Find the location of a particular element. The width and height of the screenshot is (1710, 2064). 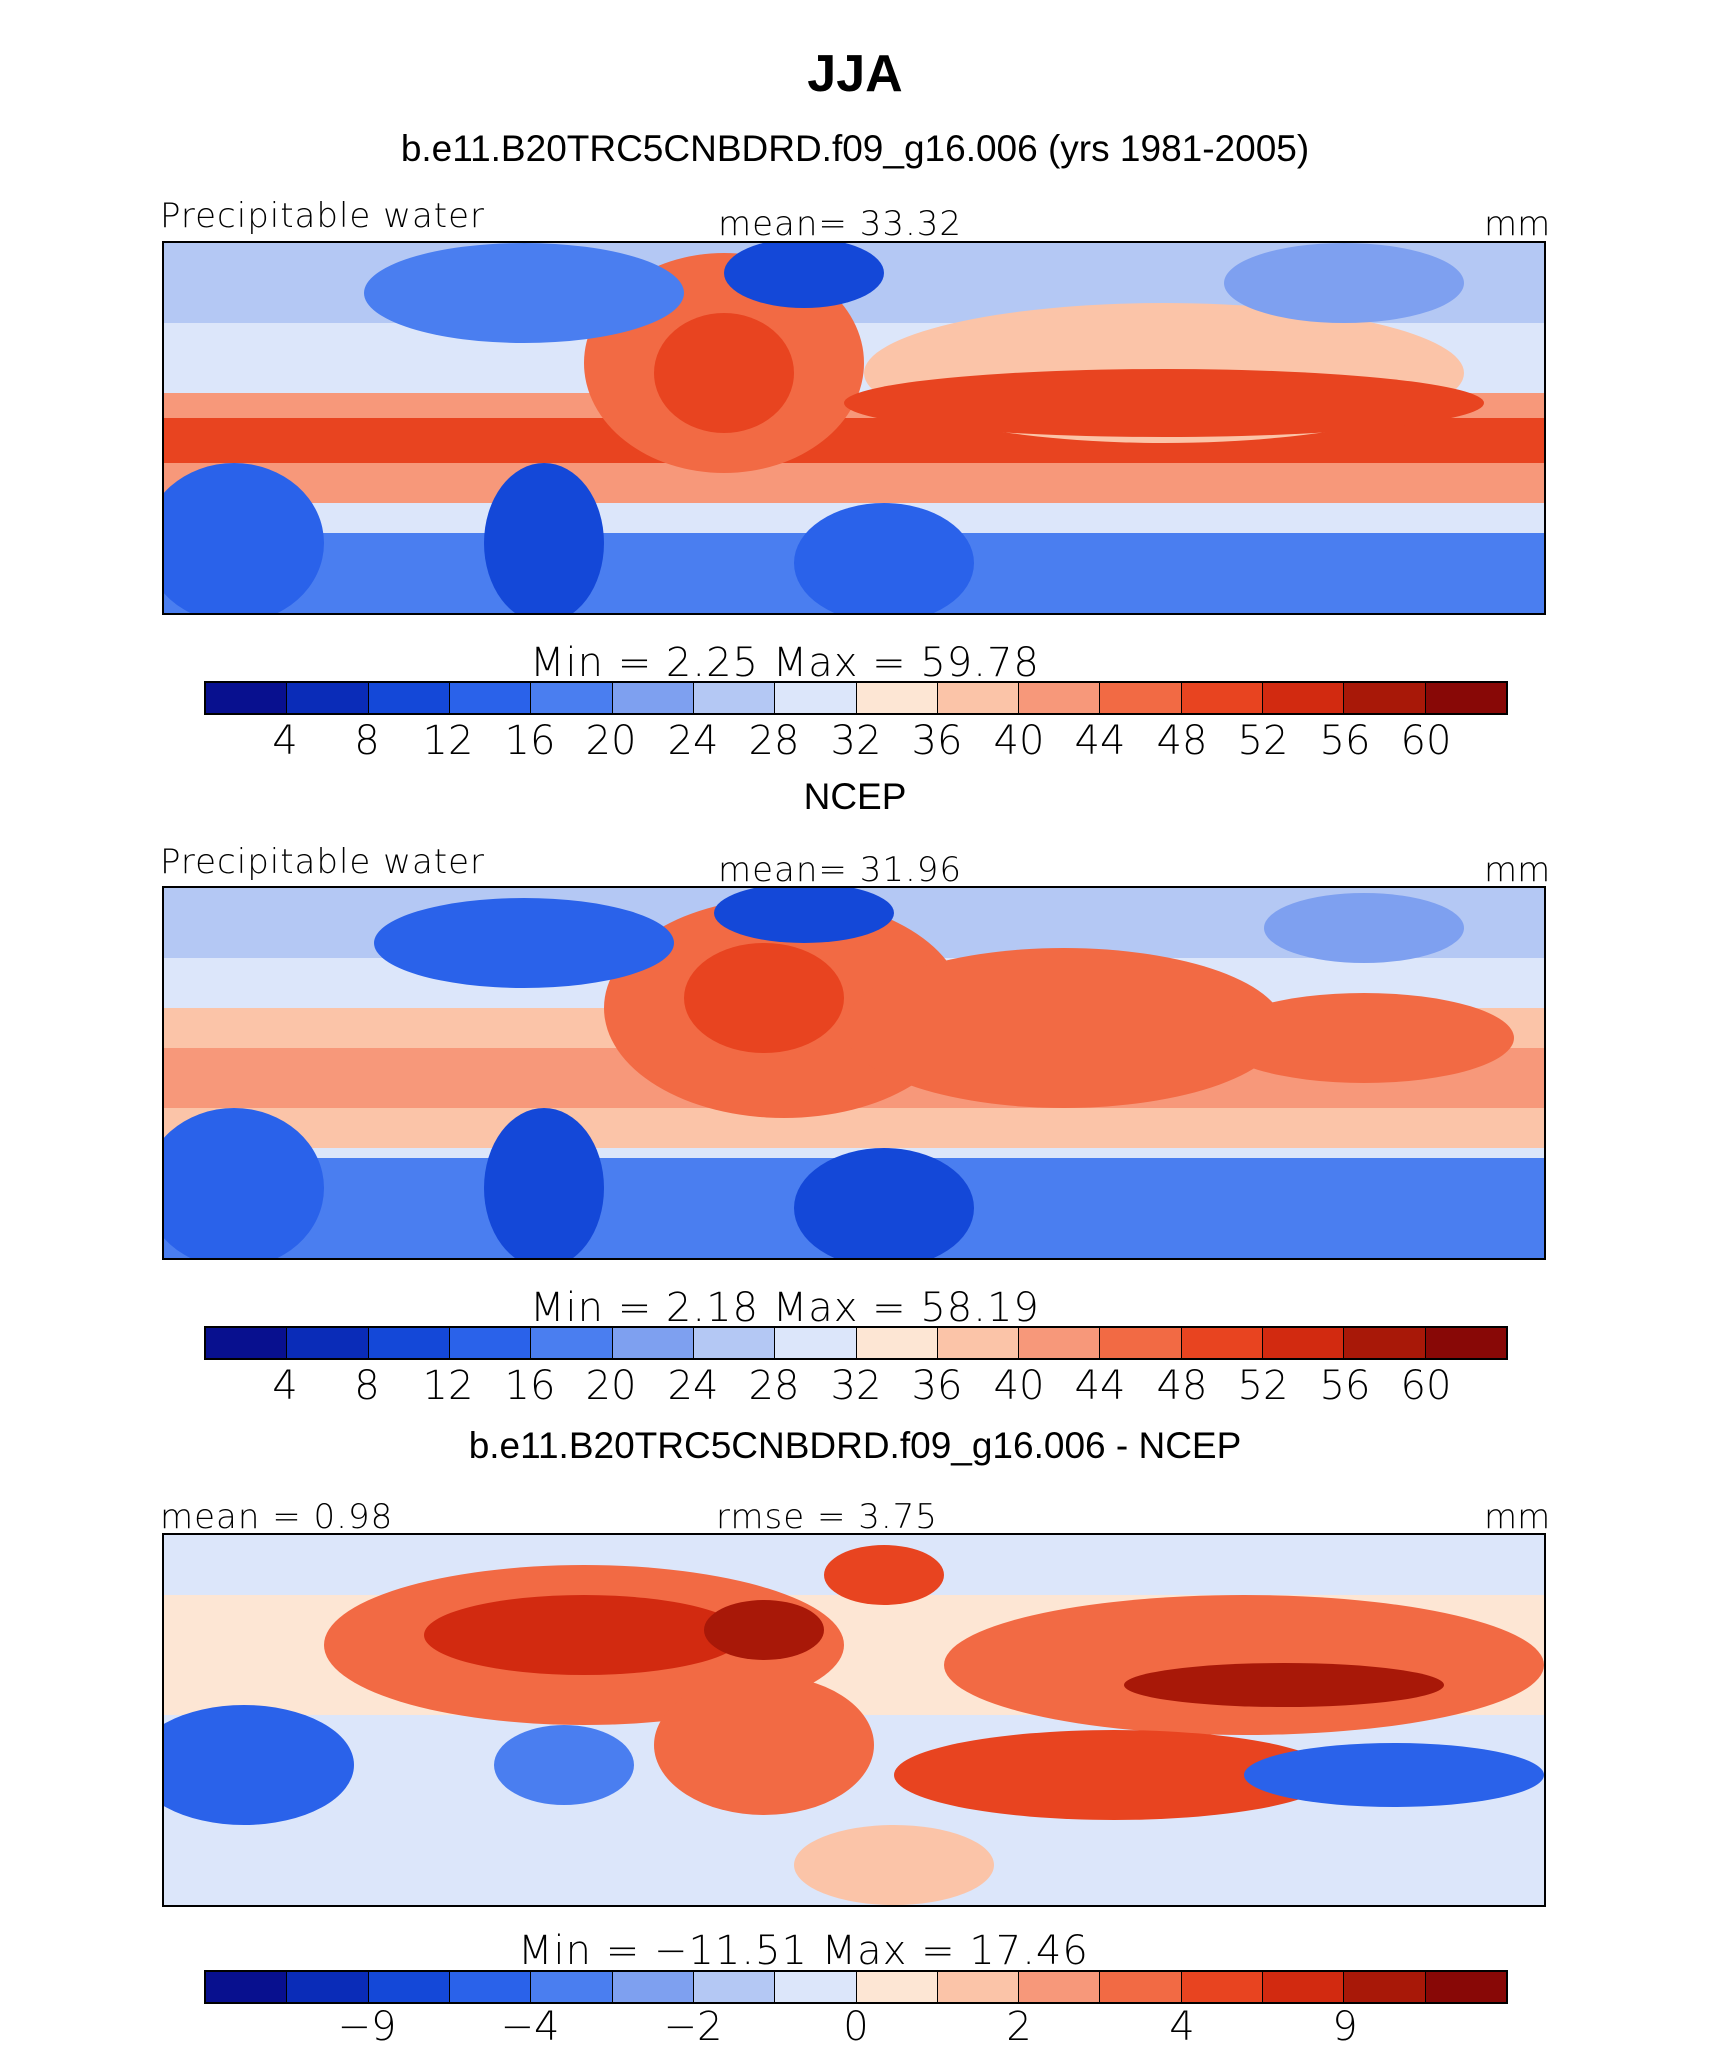

panel-2-colorbar-tick: 8 is located at coordinates (367, 1386).